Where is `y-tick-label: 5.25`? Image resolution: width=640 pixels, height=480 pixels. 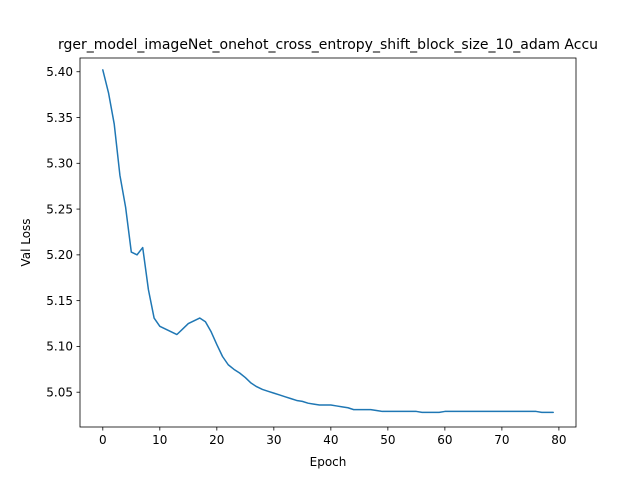
y-tick-label: 5.25 is located at coordinates (59, 209).